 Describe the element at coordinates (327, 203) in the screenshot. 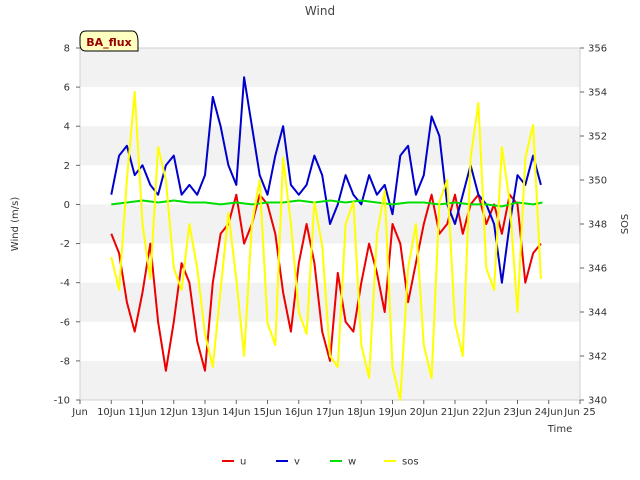

I see `series-line-w` at that location.